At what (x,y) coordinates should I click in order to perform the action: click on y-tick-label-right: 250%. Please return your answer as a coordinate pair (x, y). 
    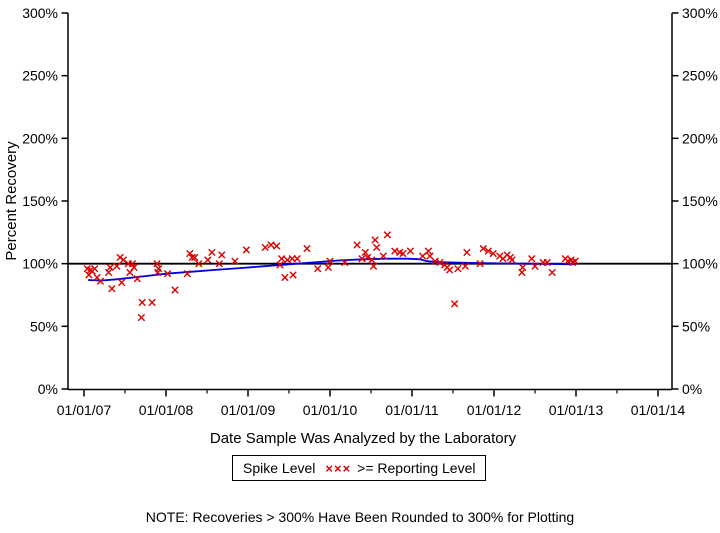
    Looking at the image, I should click on (700, 76).